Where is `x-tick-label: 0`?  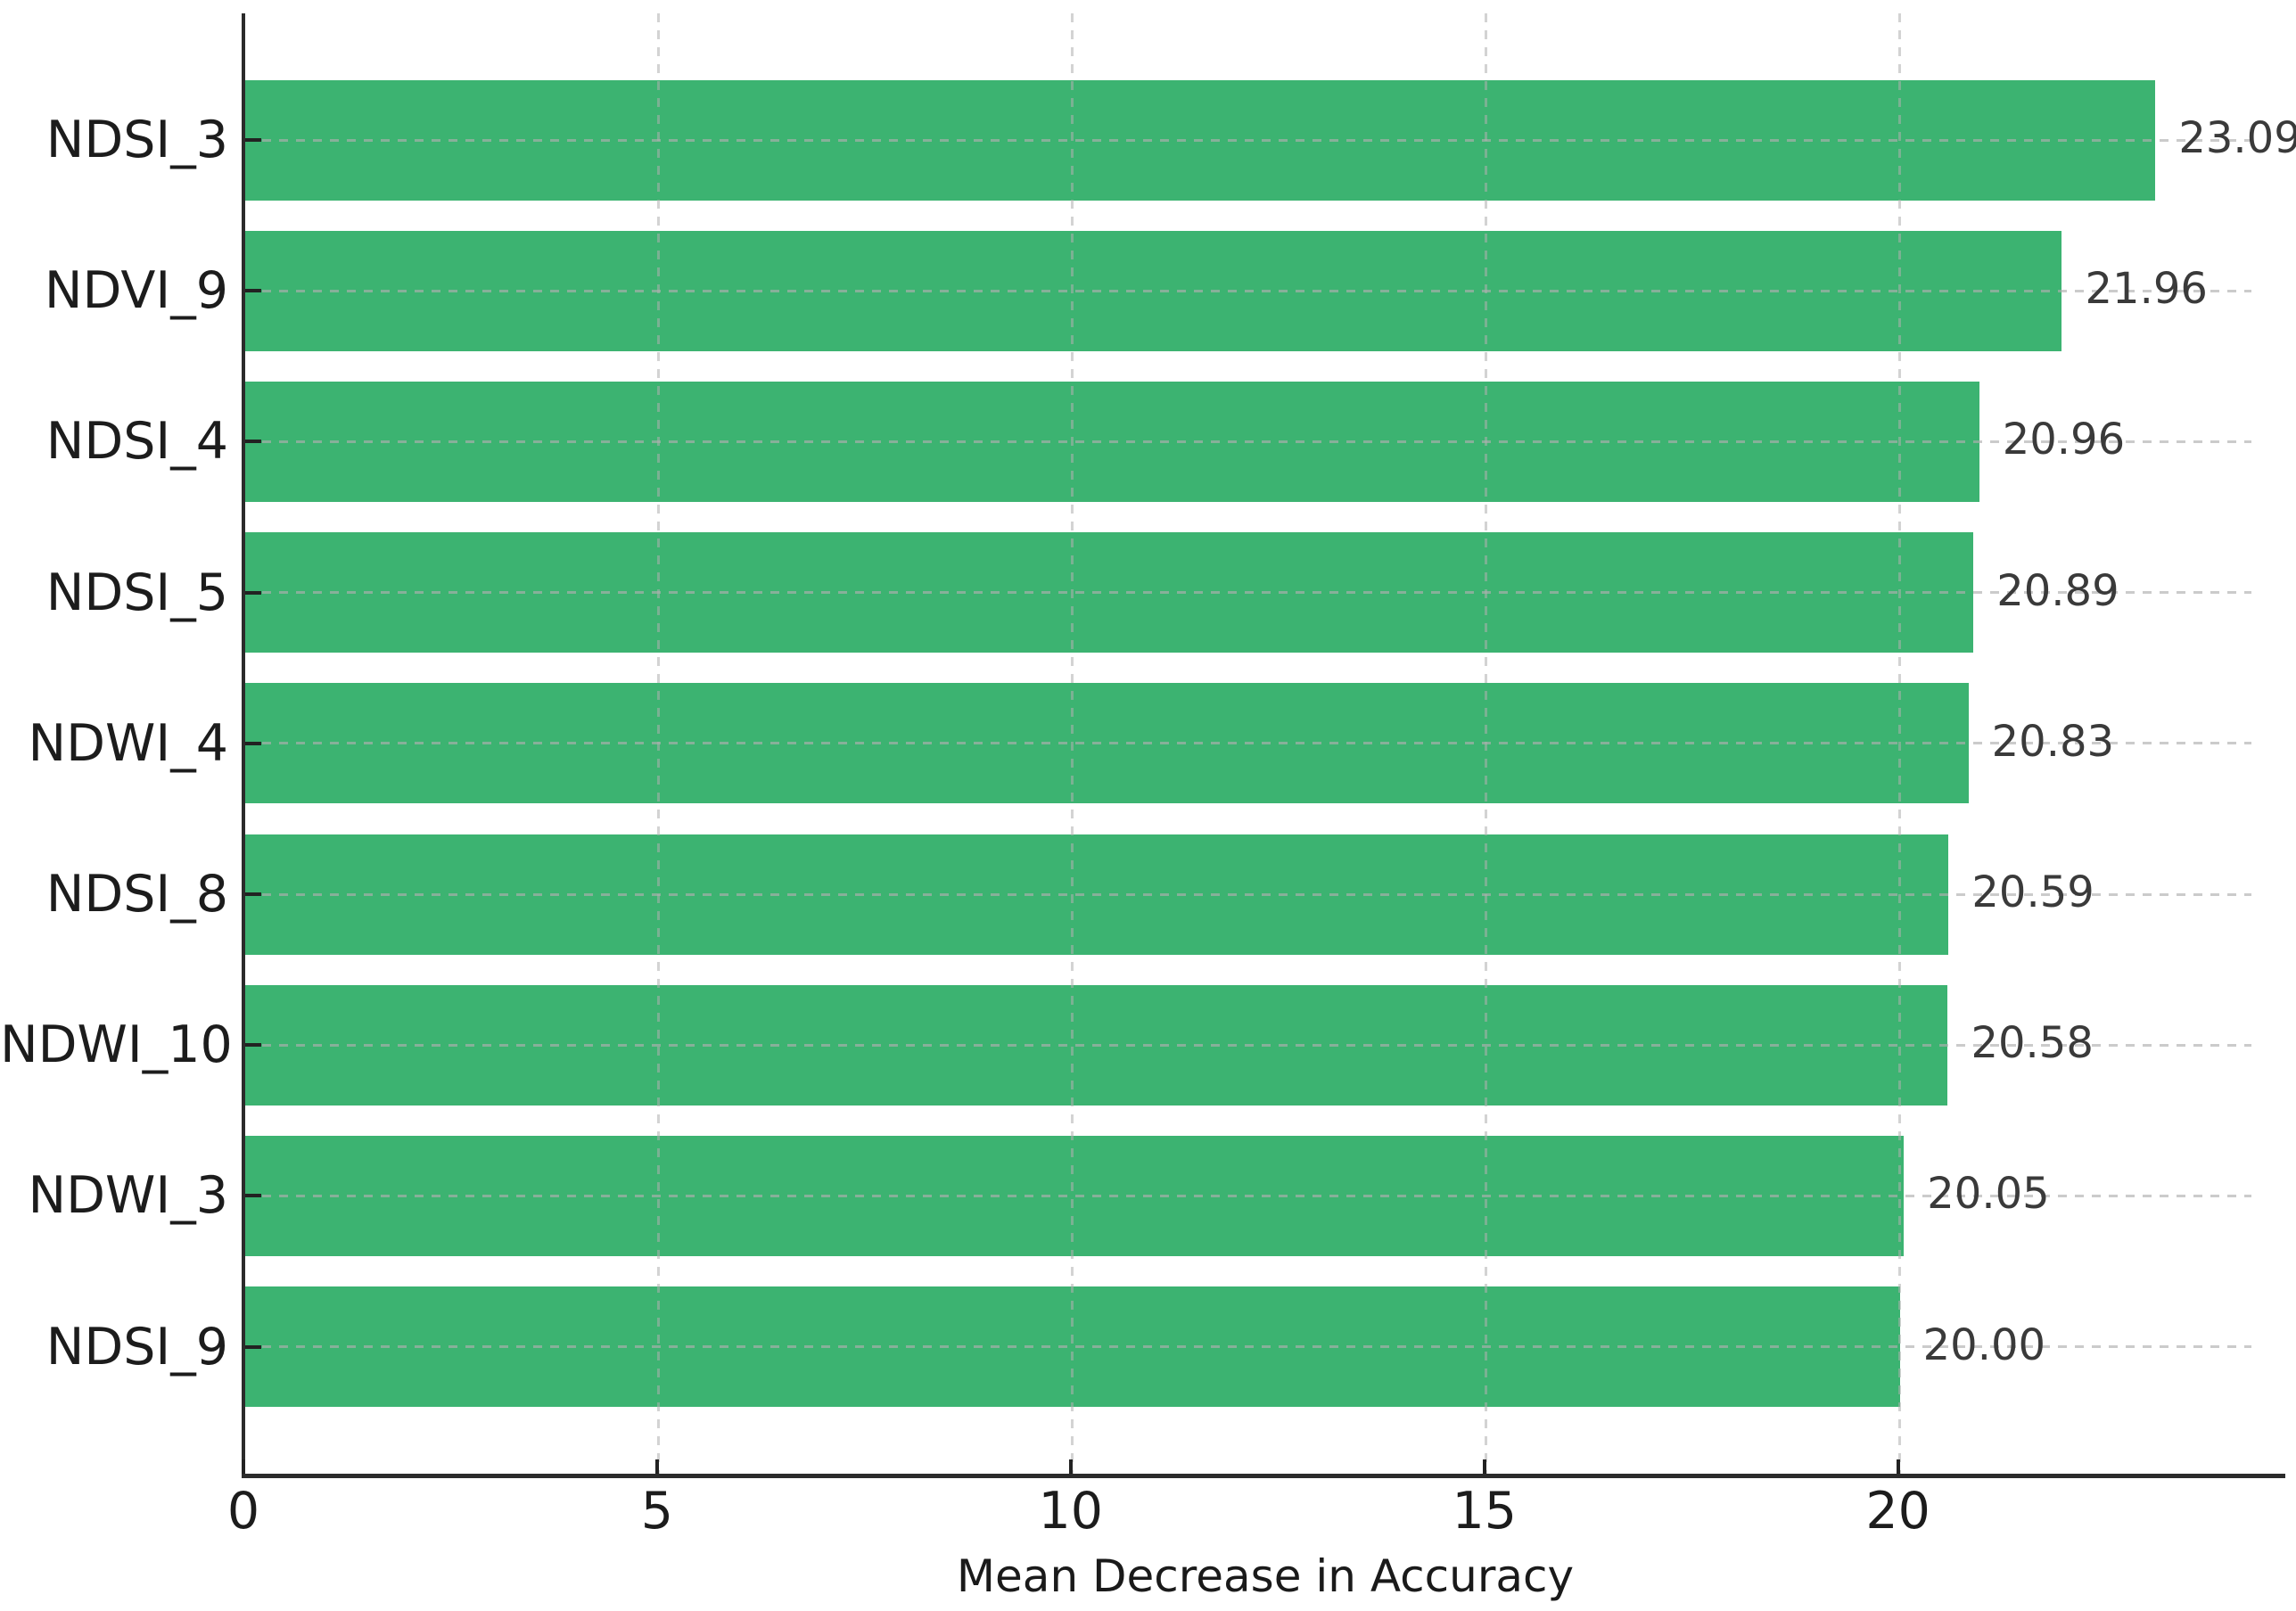
x-tick-label: 0 is located at coordinates (243, 1511).